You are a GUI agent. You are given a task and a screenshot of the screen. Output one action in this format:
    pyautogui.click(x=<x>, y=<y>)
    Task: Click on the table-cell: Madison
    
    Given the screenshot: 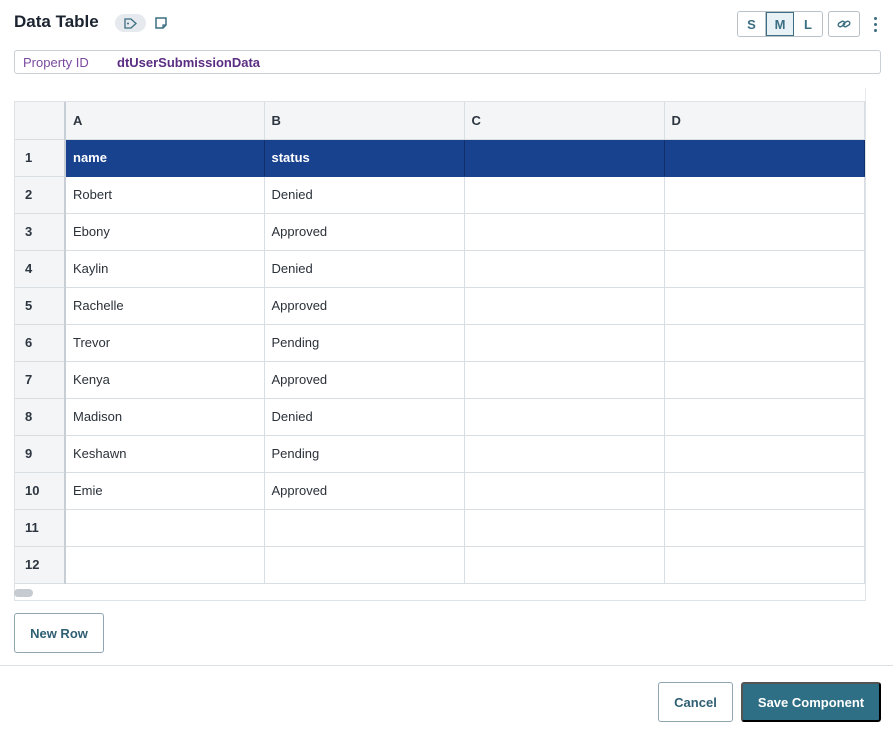 What is the action you would take?
    pyautogui.click(x=165, y=417)
    